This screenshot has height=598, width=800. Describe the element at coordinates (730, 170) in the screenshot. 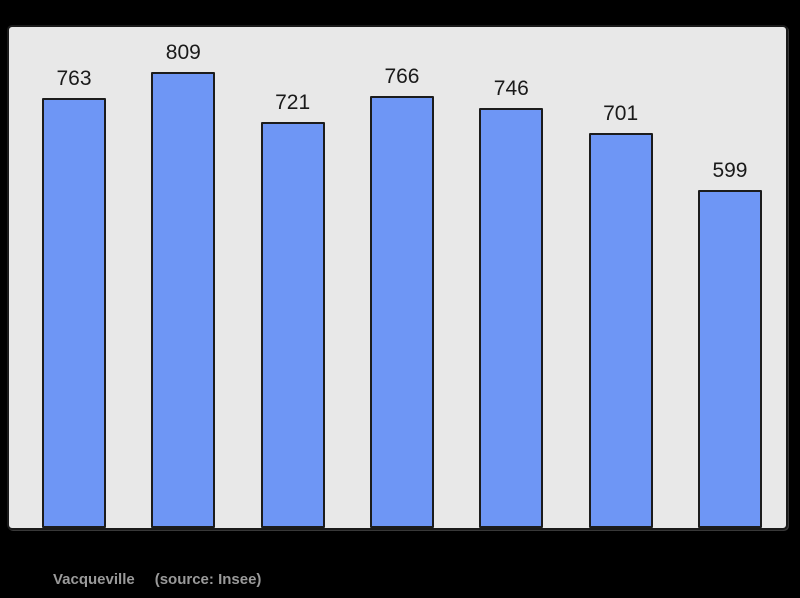

I see `bar-value-label: 599` at that location.